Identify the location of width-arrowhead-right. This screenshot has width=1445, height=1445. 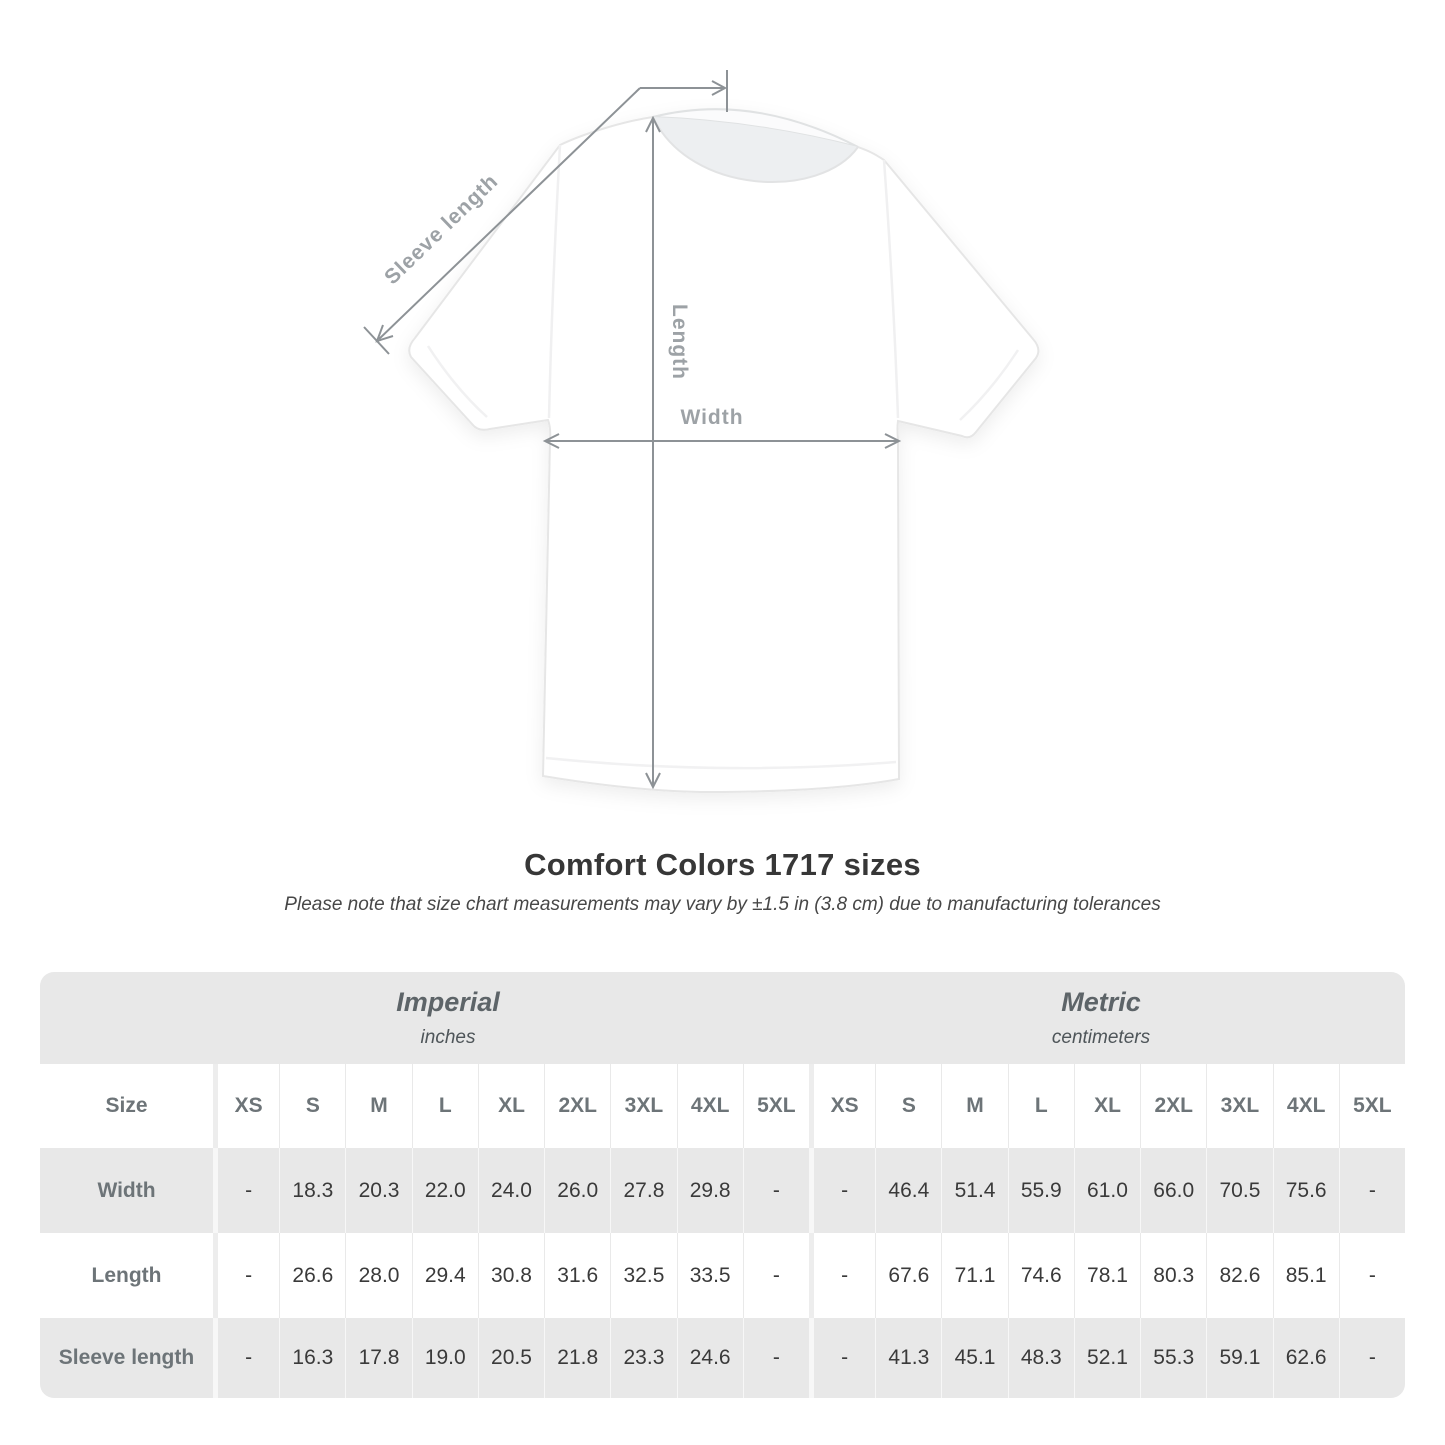
(893, 441).